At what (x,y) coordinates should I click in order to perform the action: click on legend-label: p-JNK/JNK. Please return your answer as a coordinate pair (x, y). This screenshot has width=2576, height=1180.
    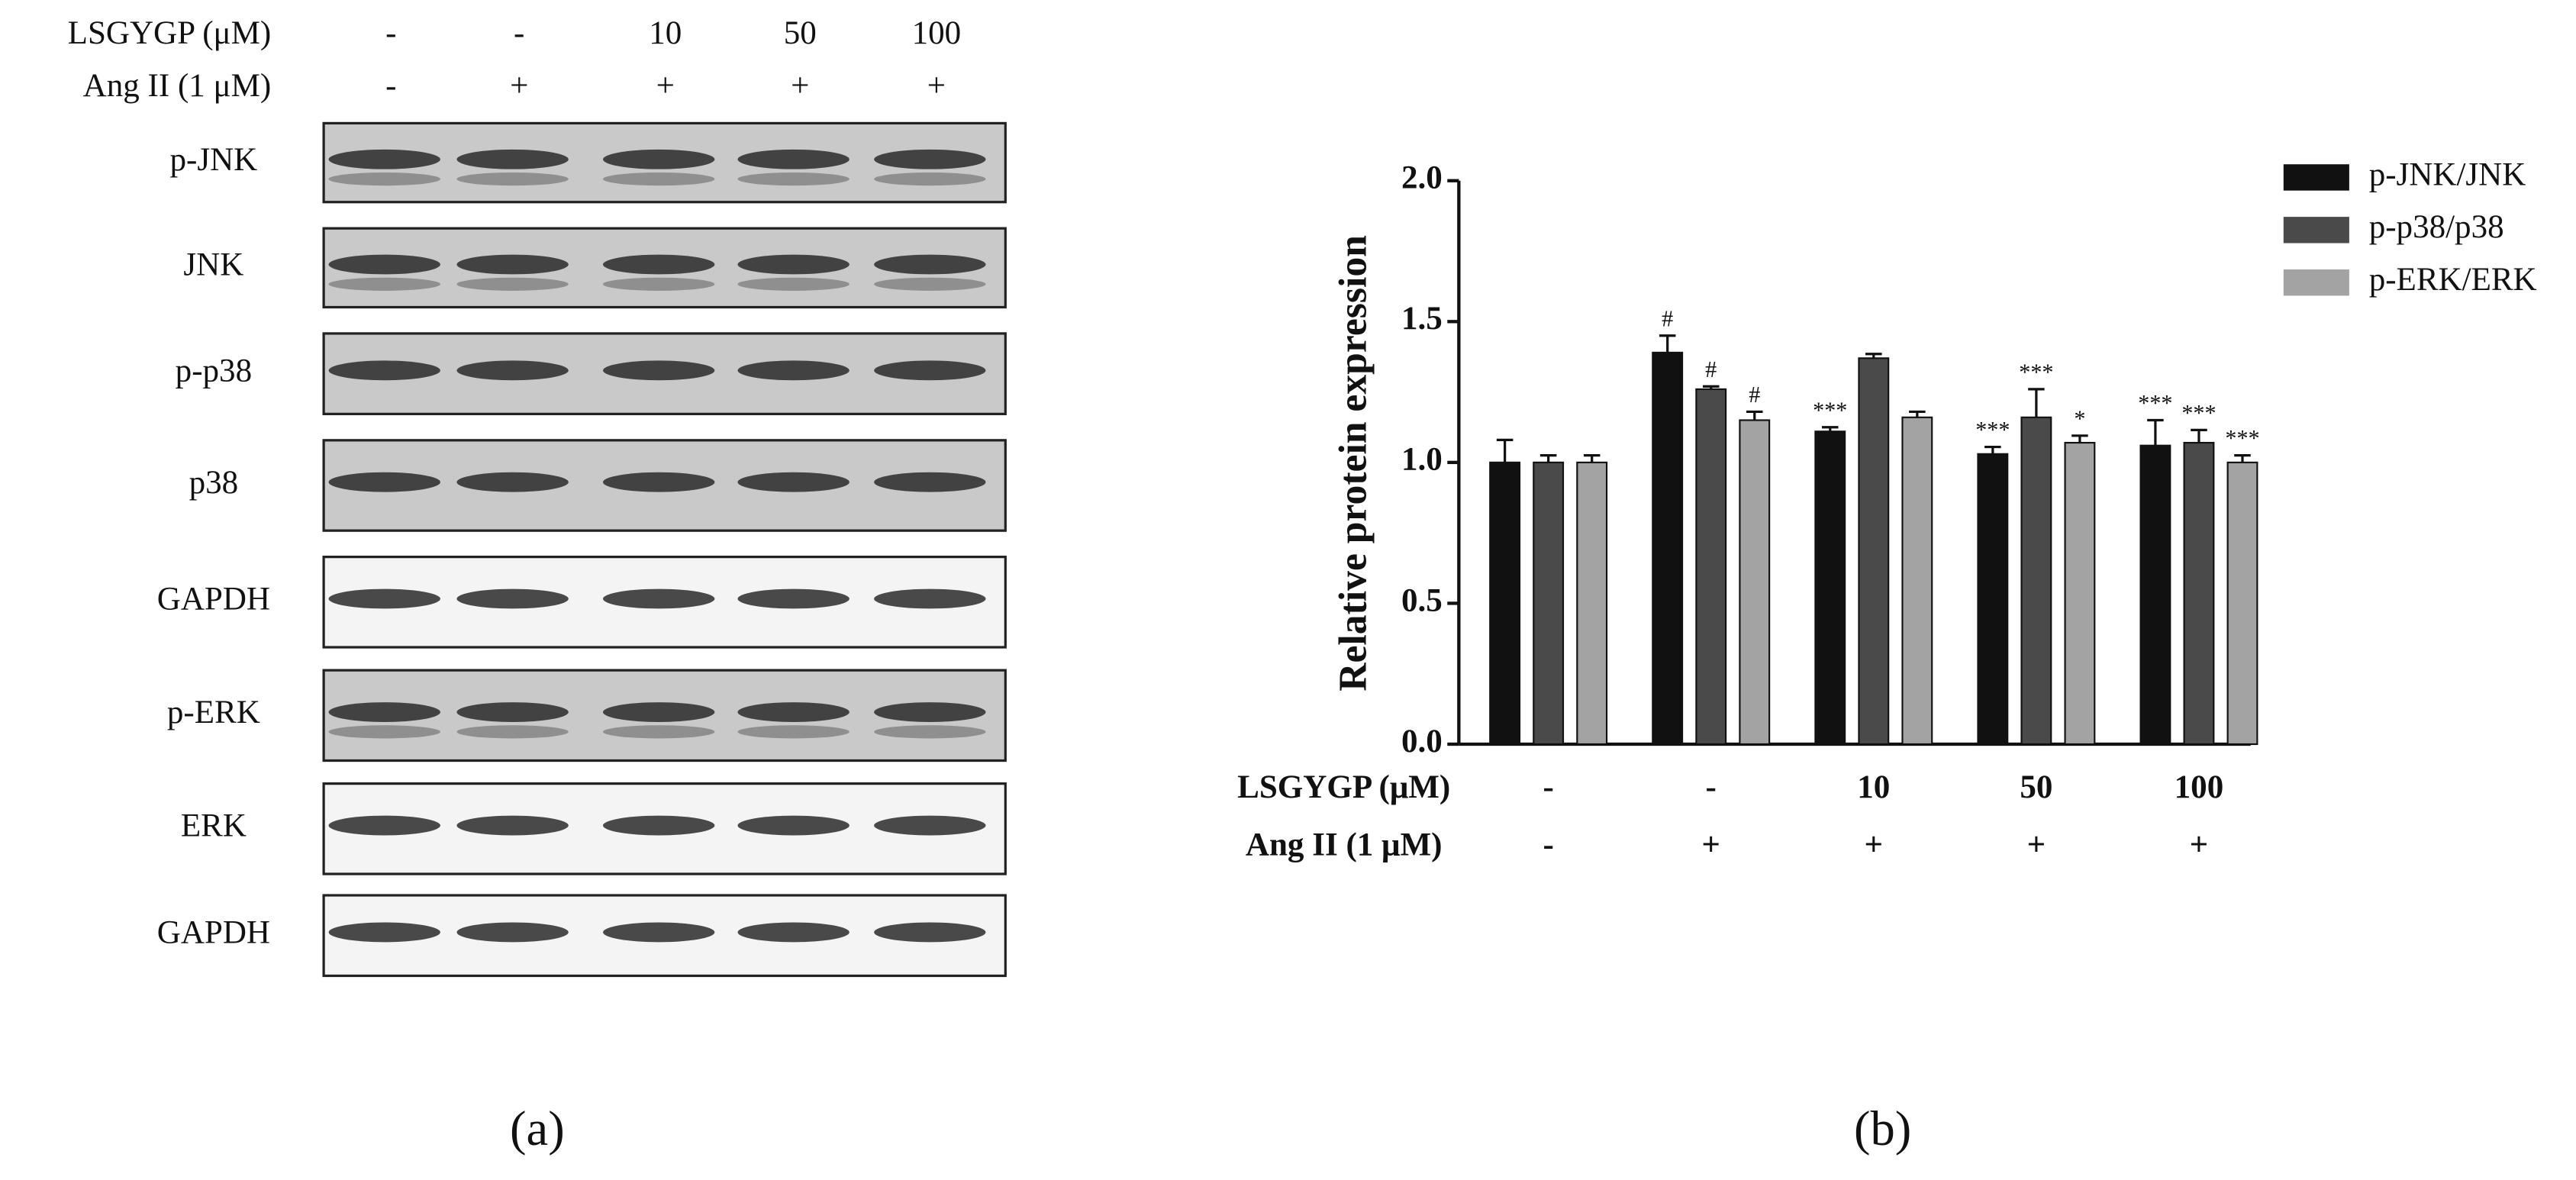
    Looking at the image, I should click on (2448, 174).